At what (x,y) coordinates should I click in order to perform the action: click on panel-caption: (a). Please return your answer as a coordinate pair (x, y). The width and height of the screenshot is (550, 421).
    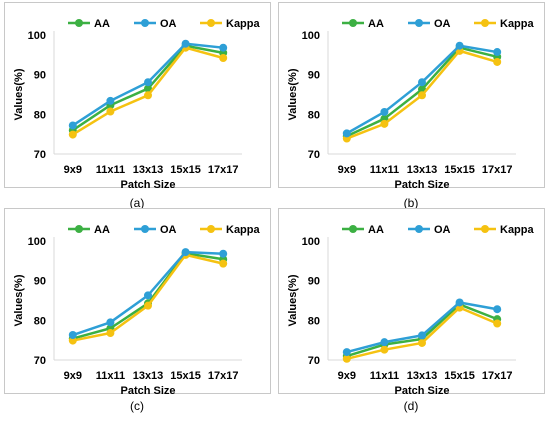
    Looking at the image, I should click on (137, 203).